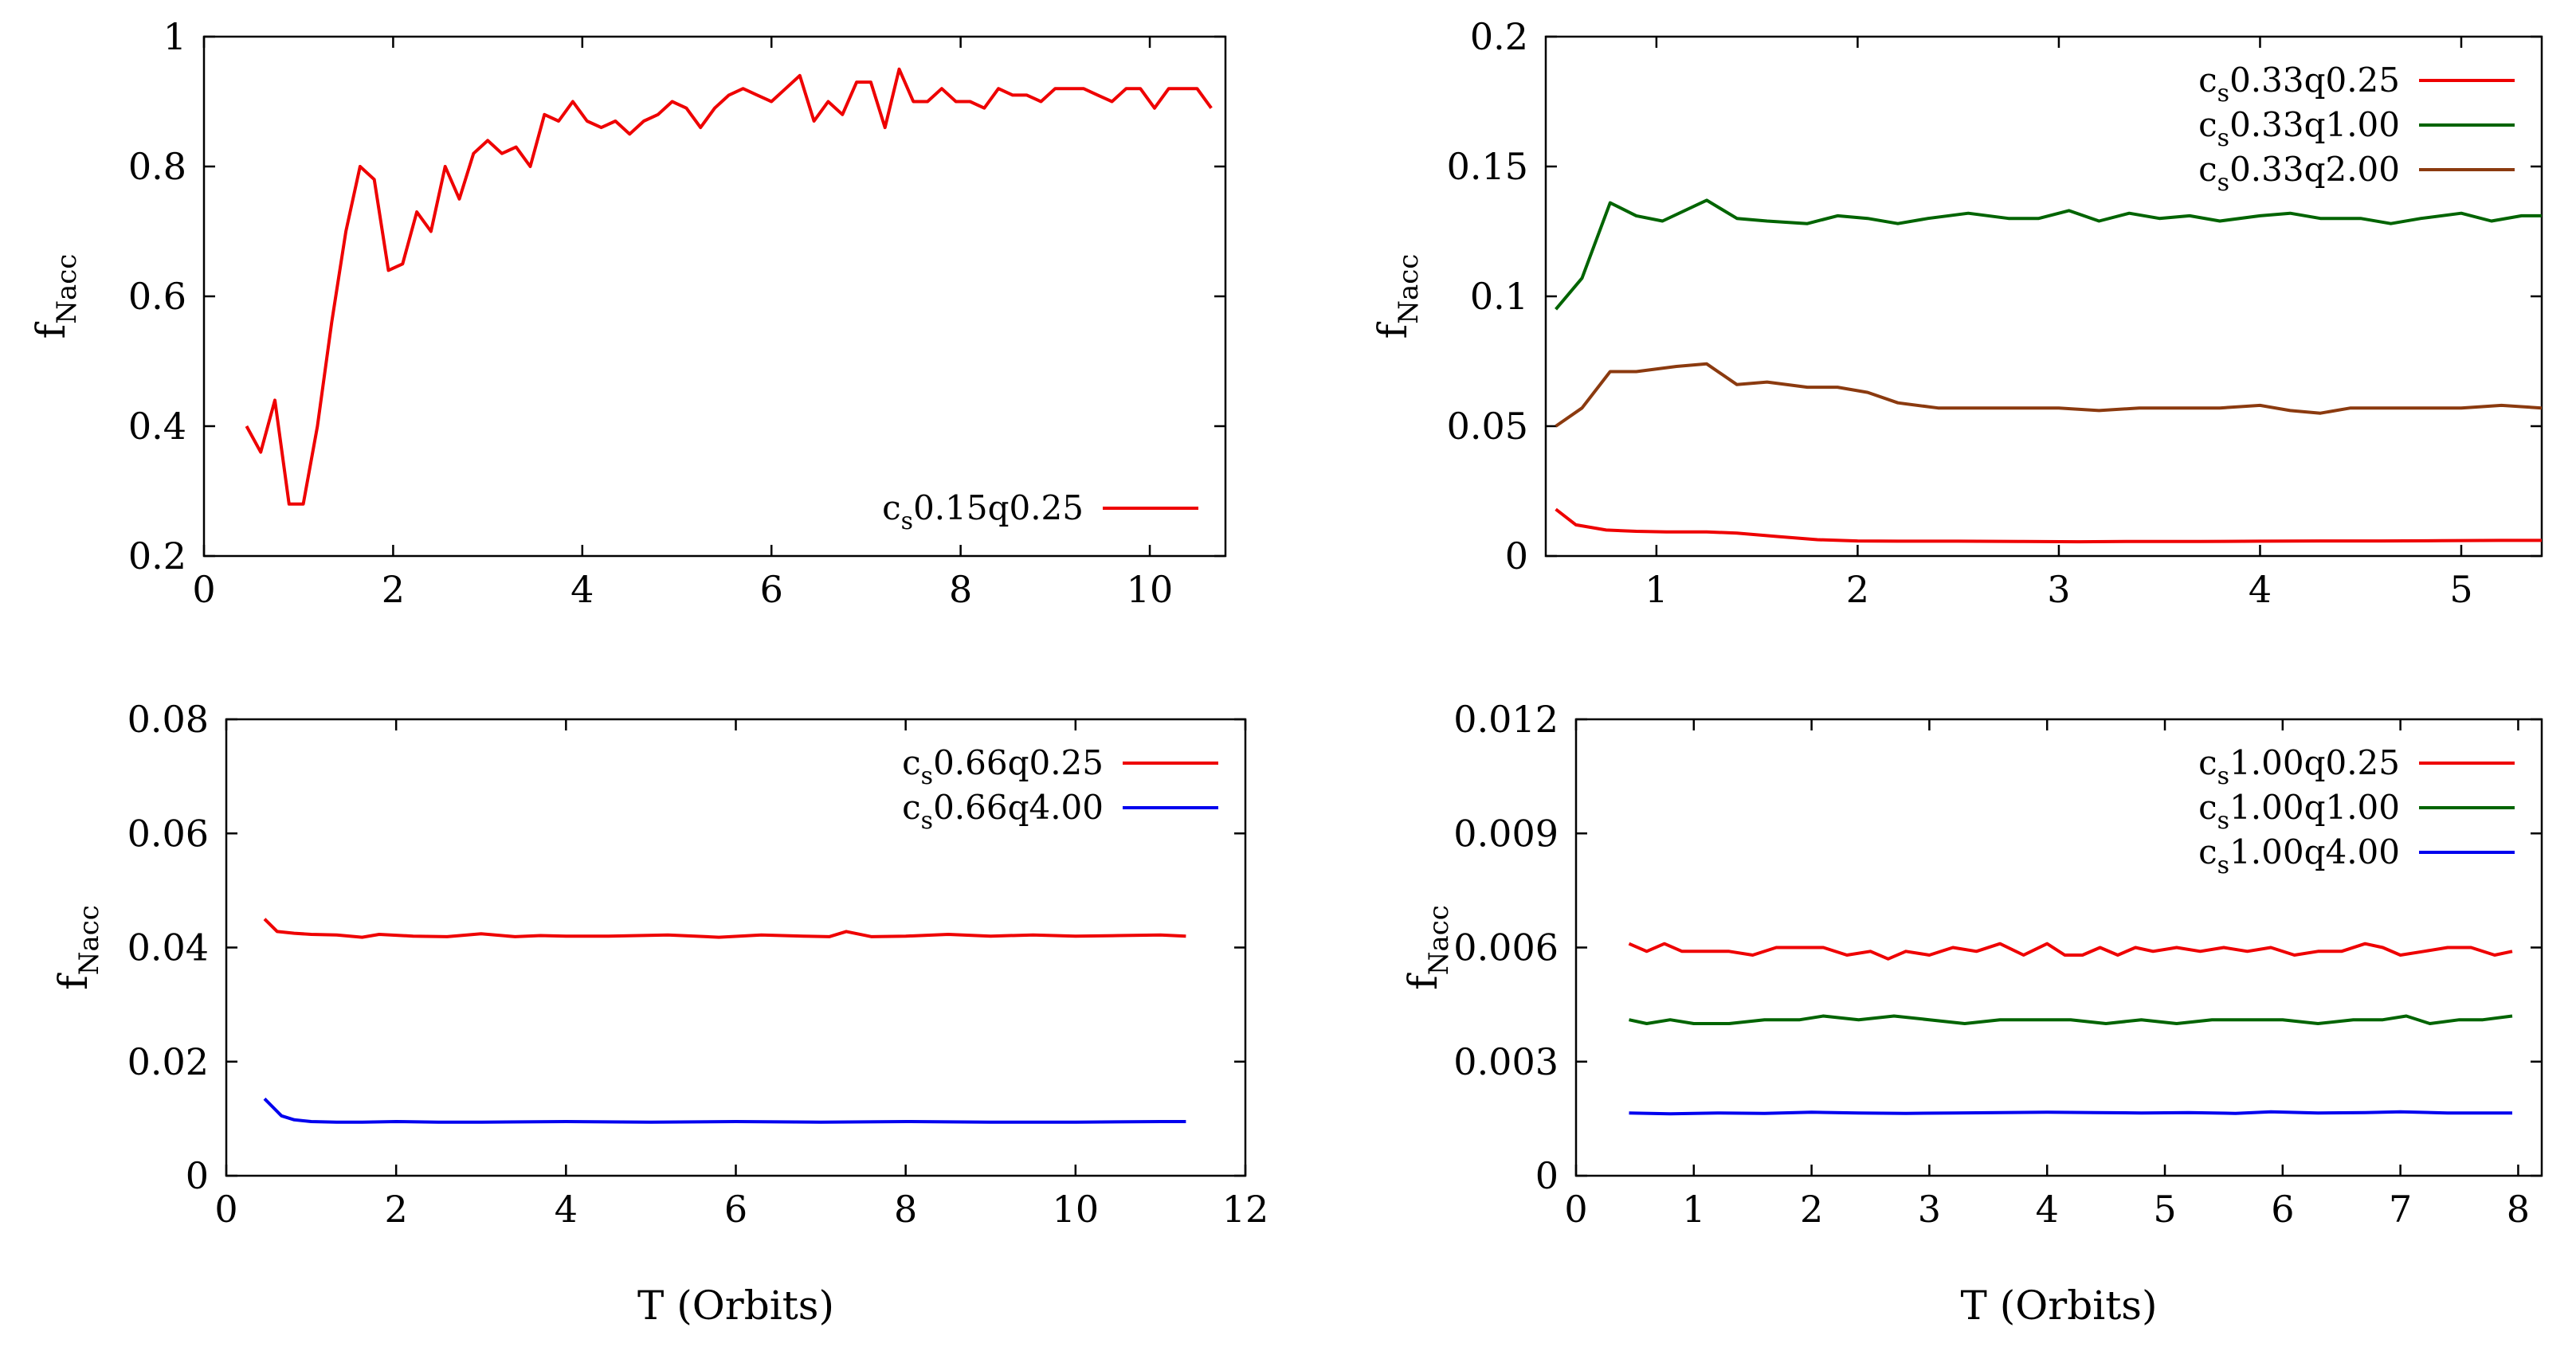 The width and height of the screenshot is (2576, 1347). Describe the element at coordinates (2299, 766) in the screenshot. I see `legend-label: cs1.00q0.25` at that location.